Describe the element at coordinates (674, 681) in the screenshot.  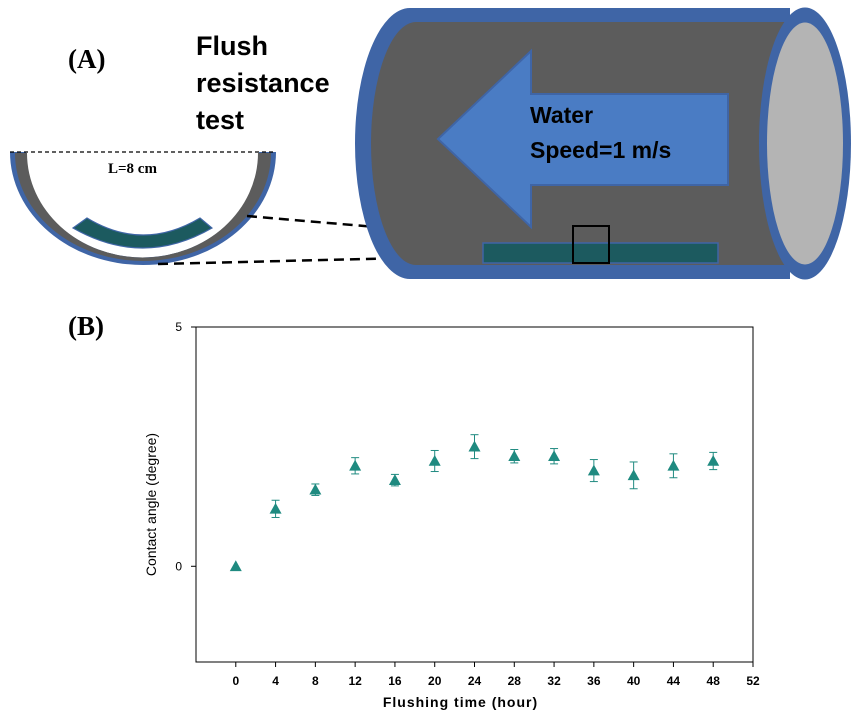
I see `x-tick-label: 44` at that location.